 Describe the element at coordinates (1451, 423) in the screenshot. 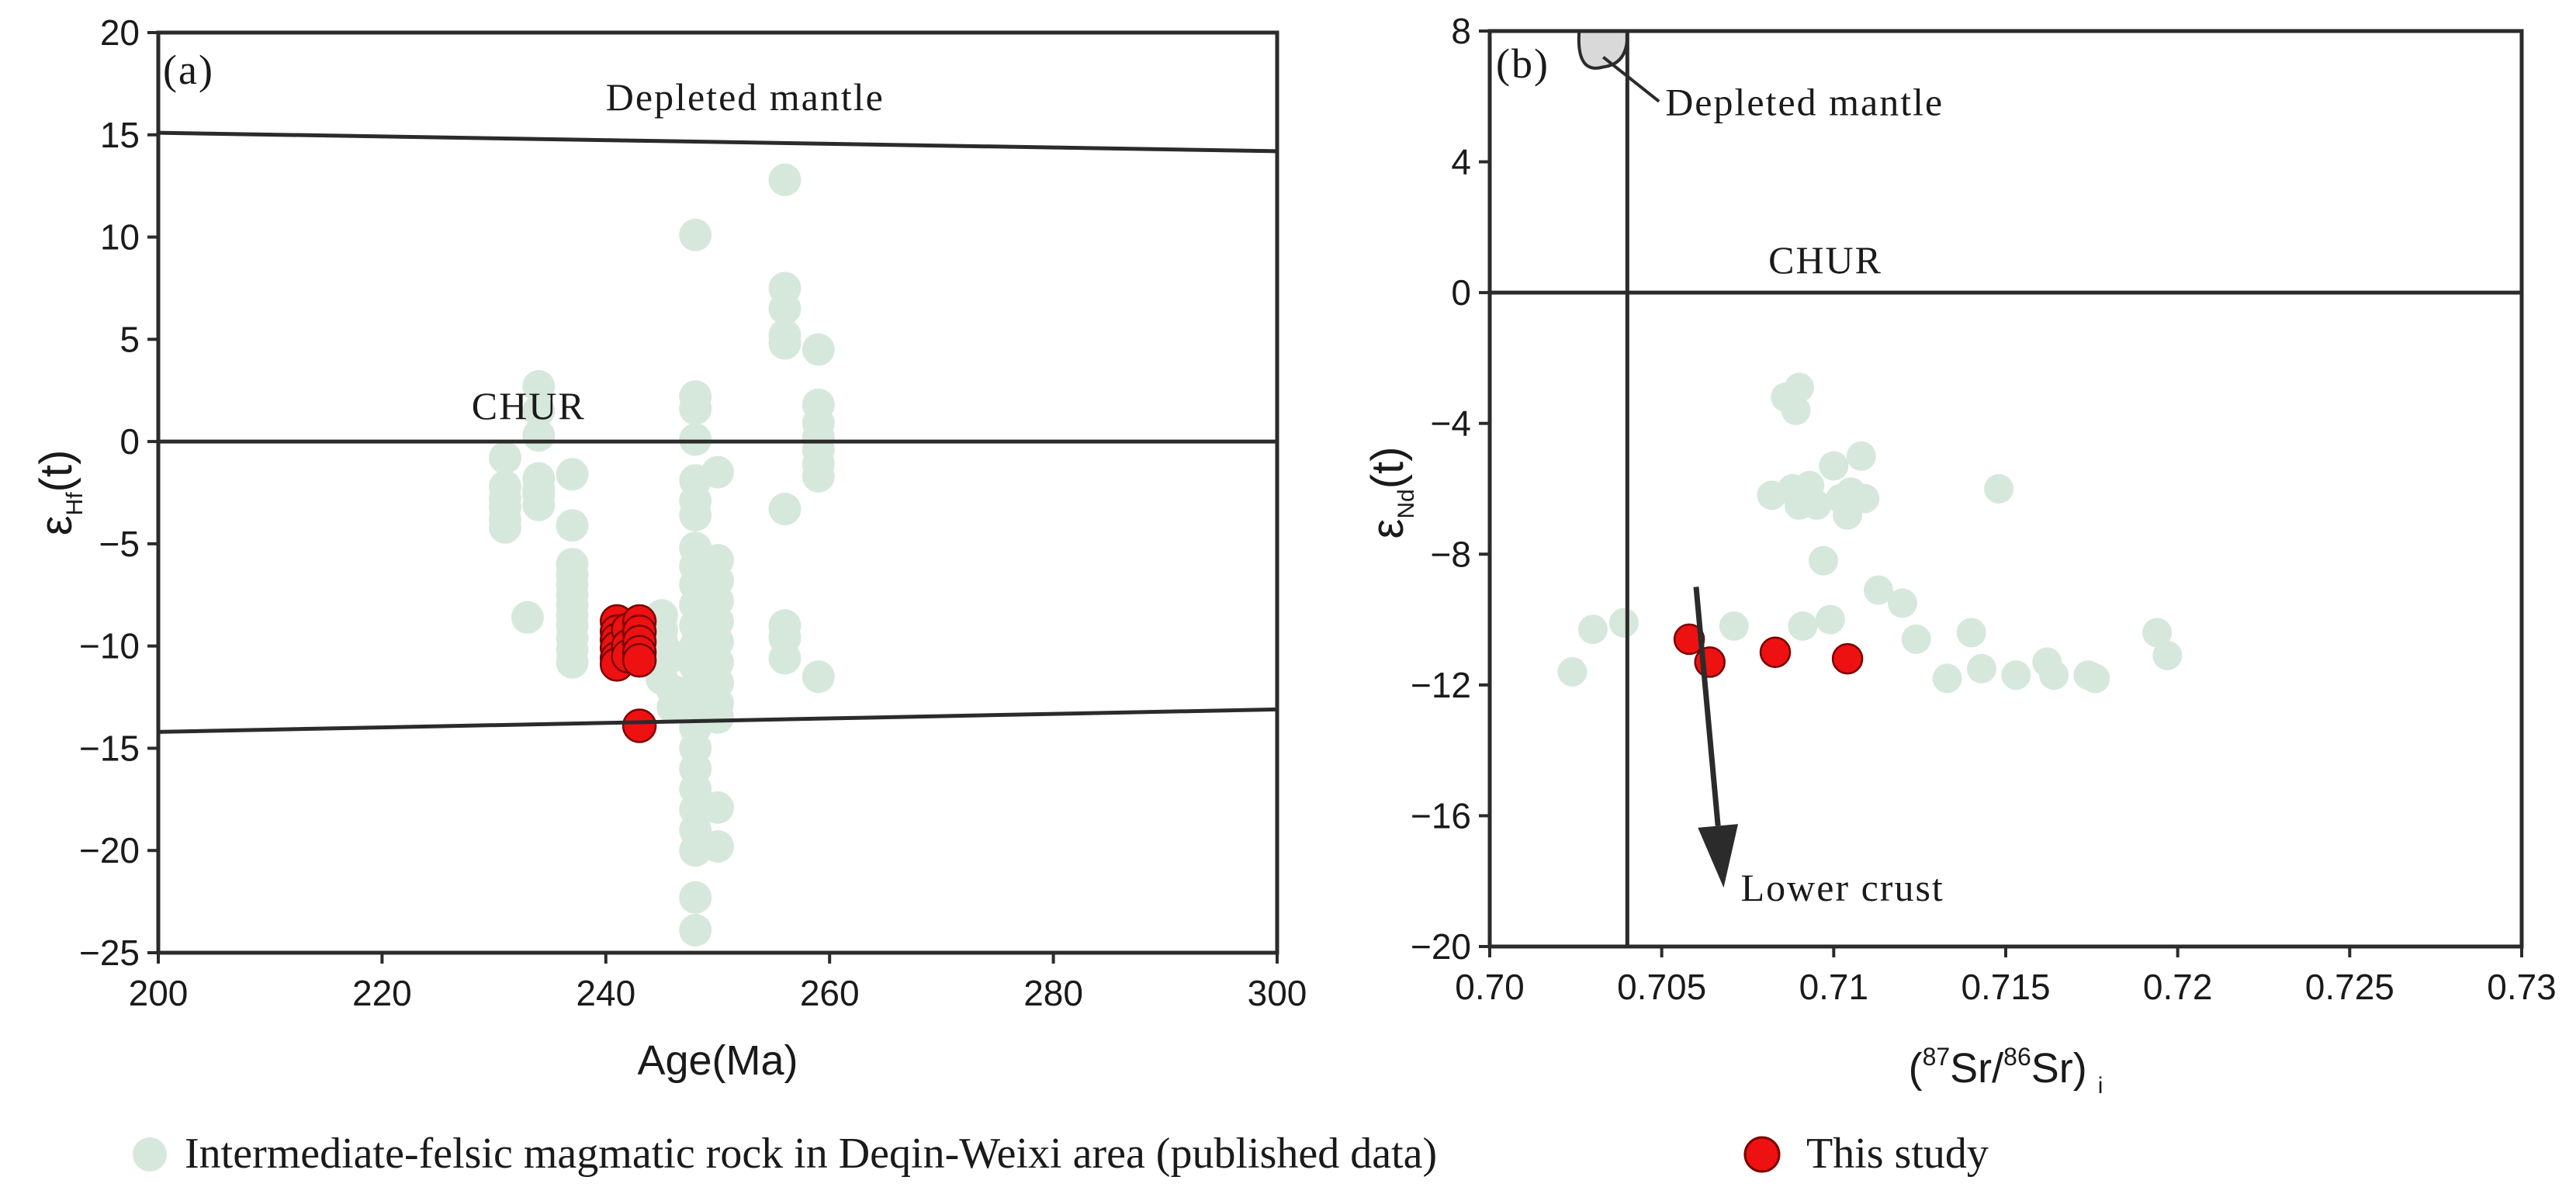

I see `y-tick-label: −4` at that location.